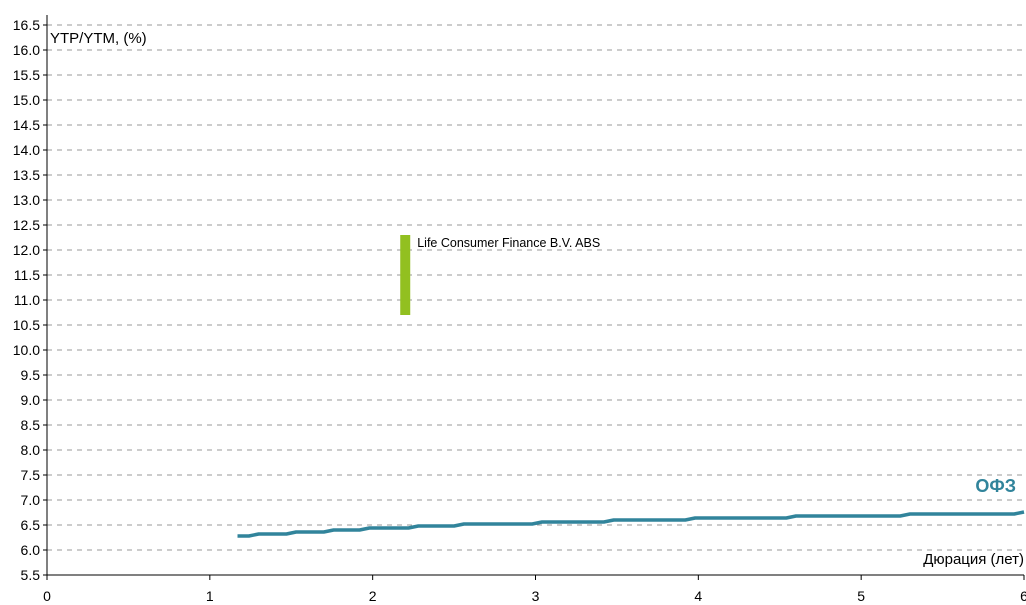  Describe the element at coordinates (536, 596) in the screenshot. I see `x-tick-label: 3` at that location.